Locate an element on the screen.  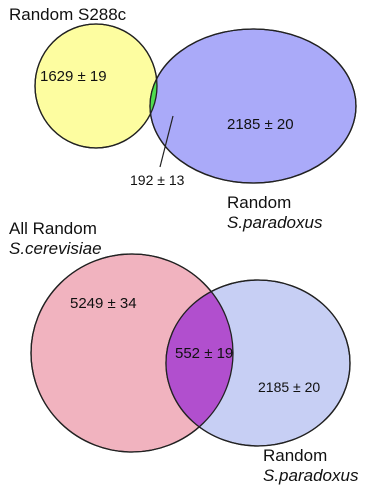
overlap-value: 552 ± 19 is located at coordinates (204, 353).